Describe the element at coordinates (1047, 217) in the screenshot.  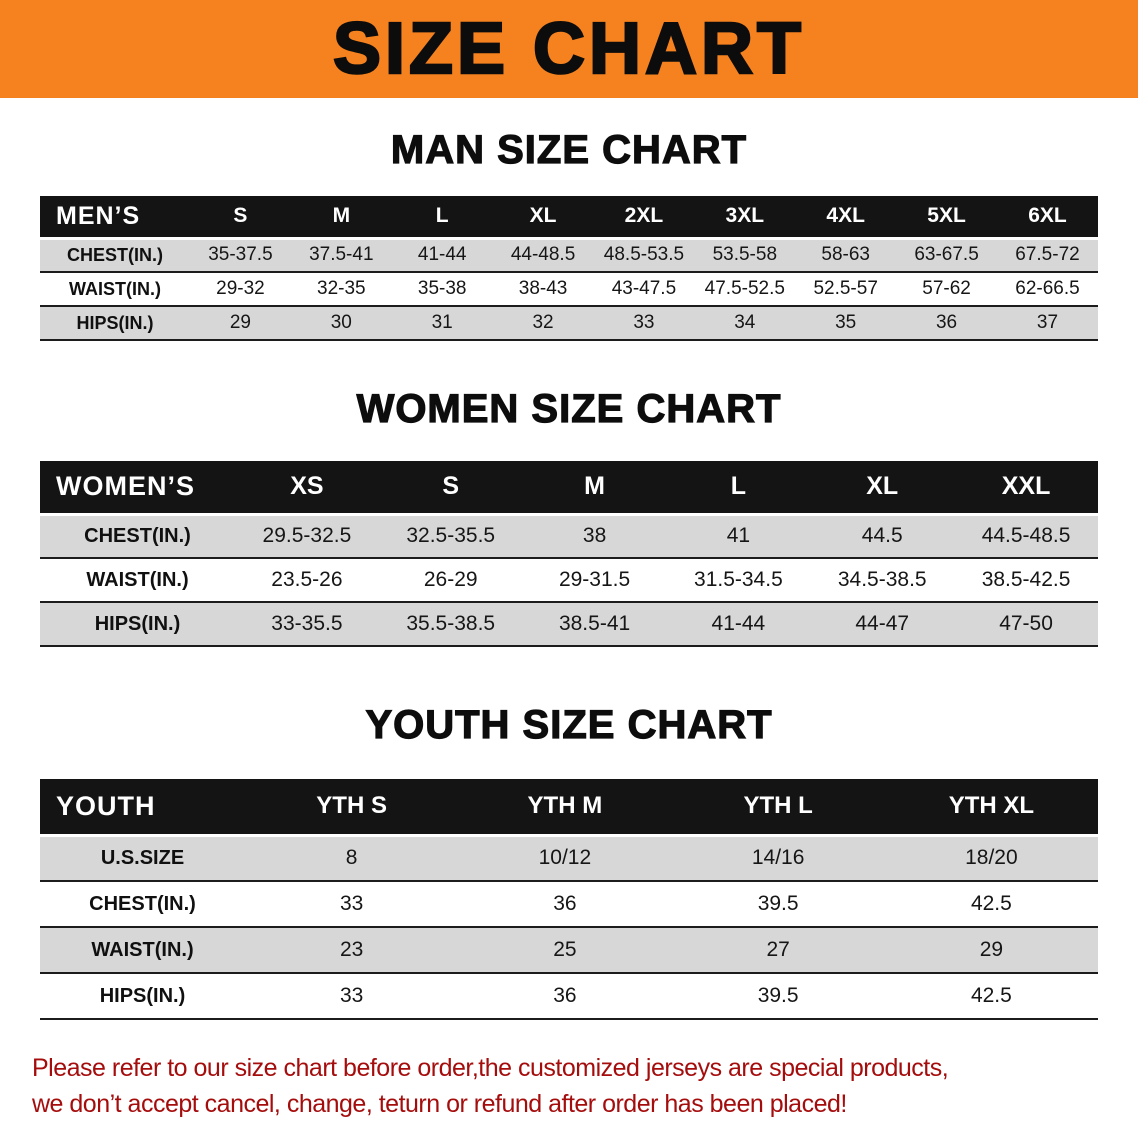
I see `men-column-header: 6XL` at that location.